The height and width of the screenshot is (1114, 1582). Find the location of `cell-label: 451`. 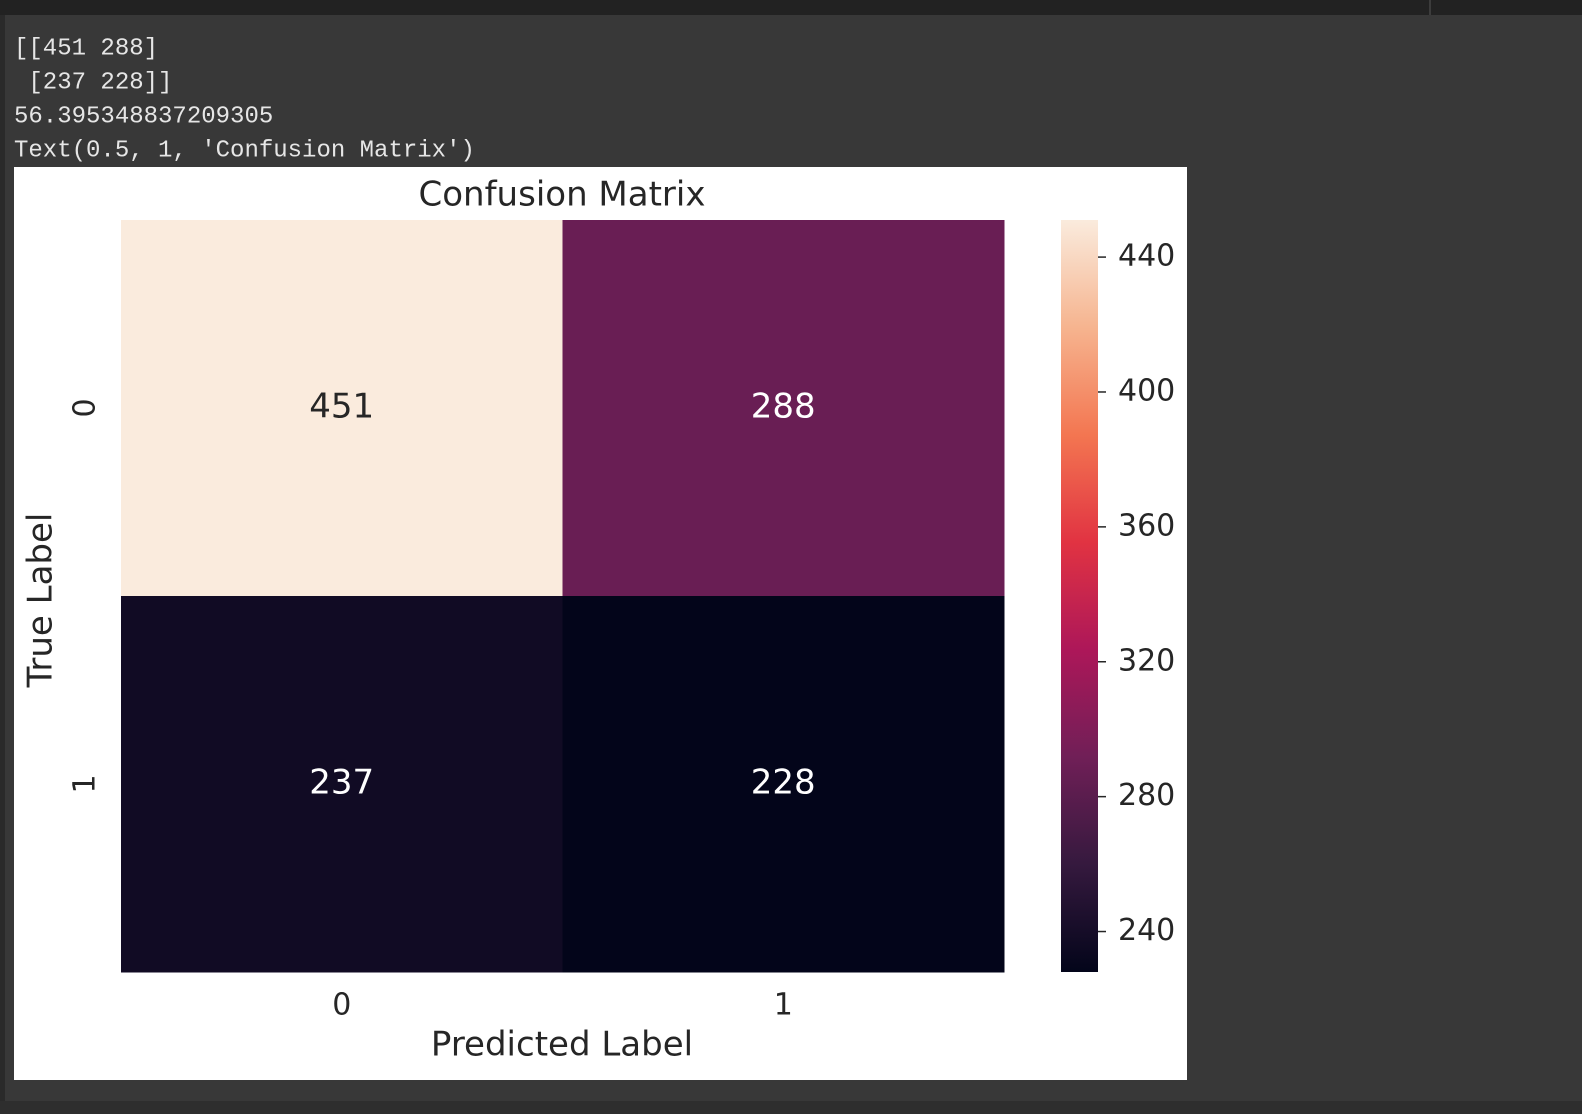

cell-label: 451 is located at coordinates (341, 407).